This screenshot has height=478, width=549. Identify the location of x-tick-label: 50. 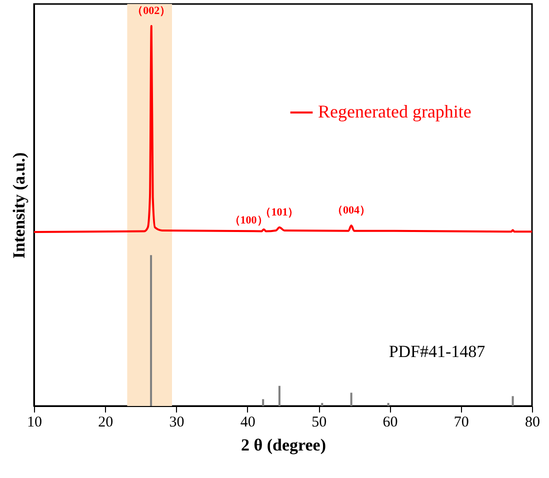
(319, 422).